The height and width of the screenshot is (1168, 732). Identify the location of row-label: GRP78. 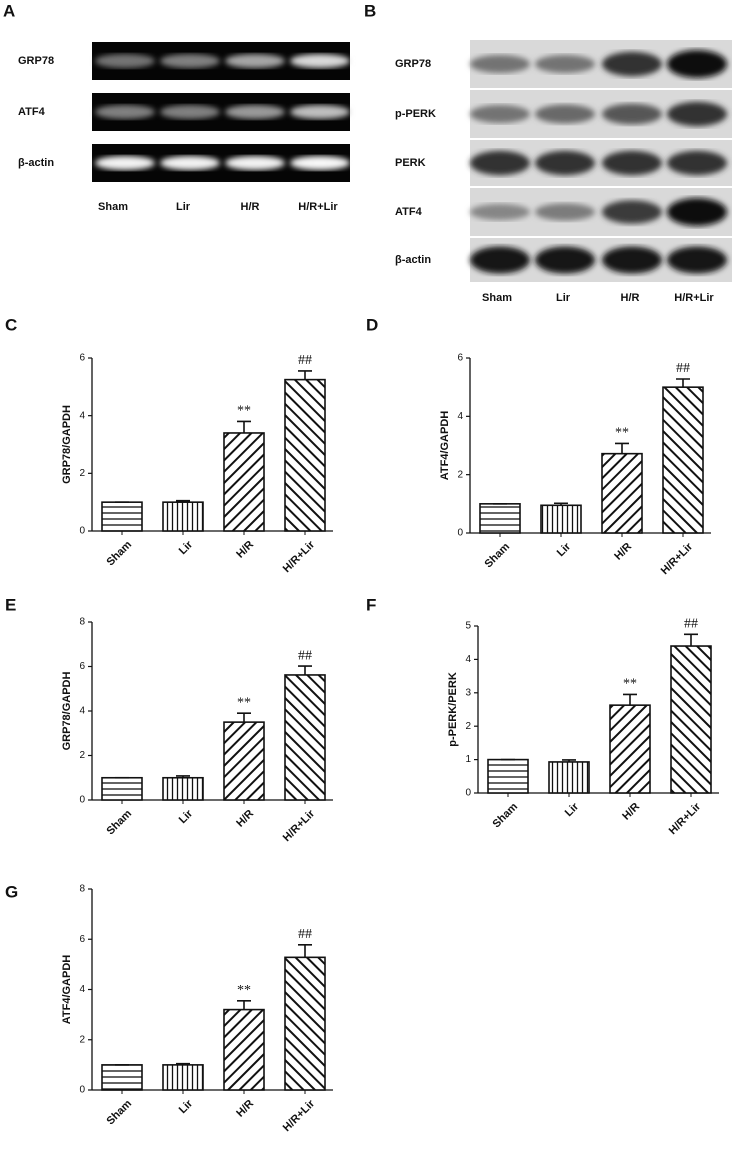
(36, 61).